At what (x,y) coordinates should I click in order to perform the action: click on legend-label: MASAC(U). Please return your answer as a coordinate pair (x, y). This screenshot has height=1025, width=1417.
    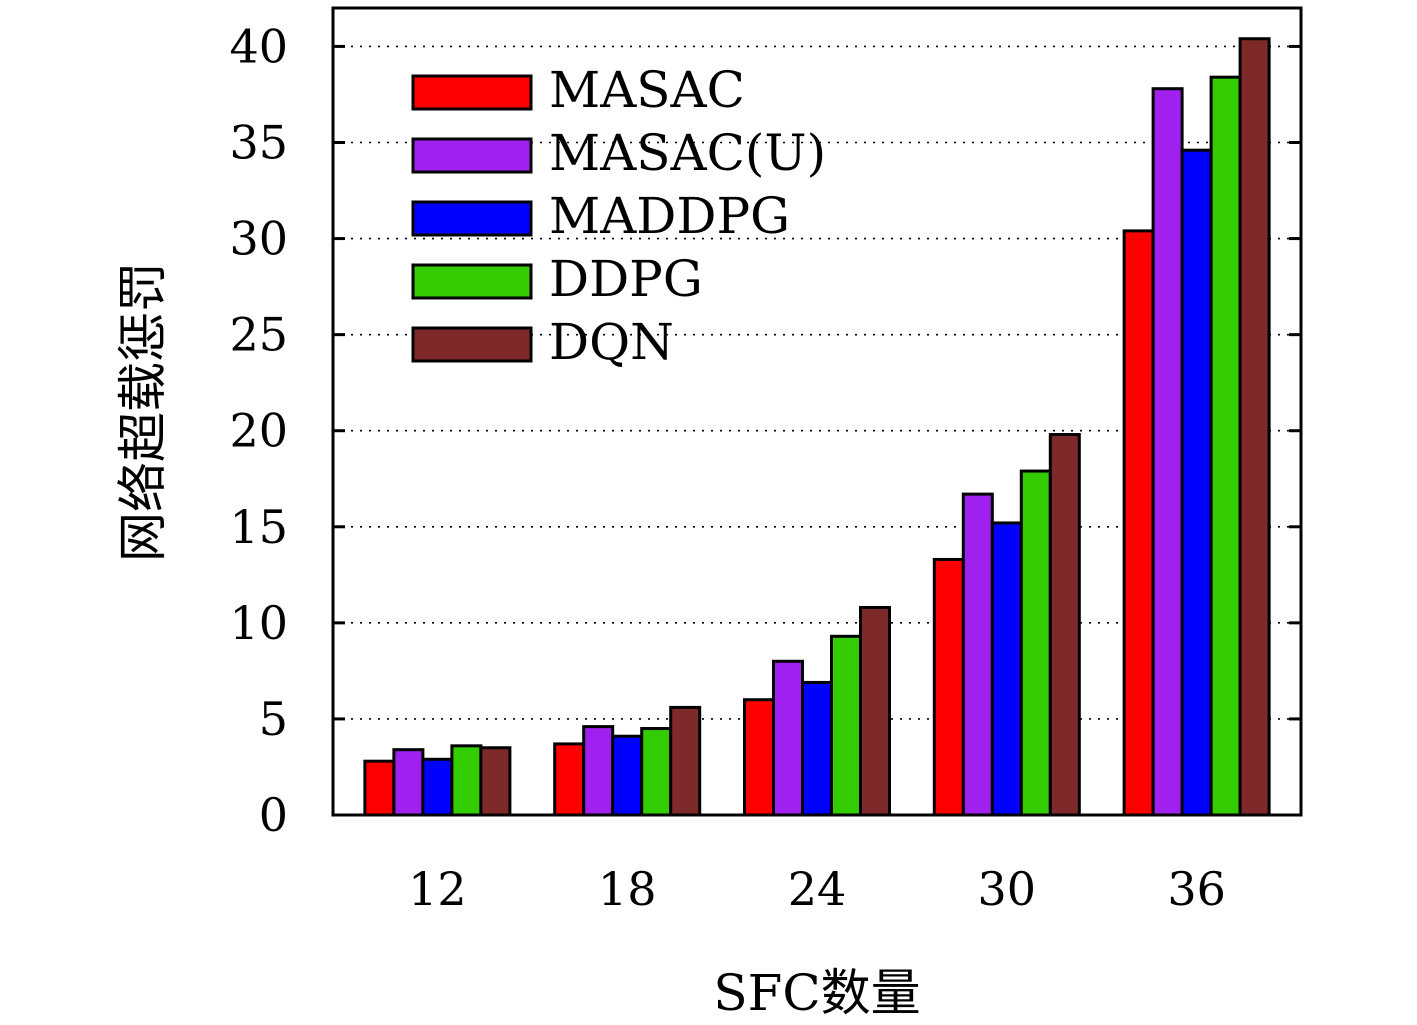
    Looking at the image, I should click on (687, 153).